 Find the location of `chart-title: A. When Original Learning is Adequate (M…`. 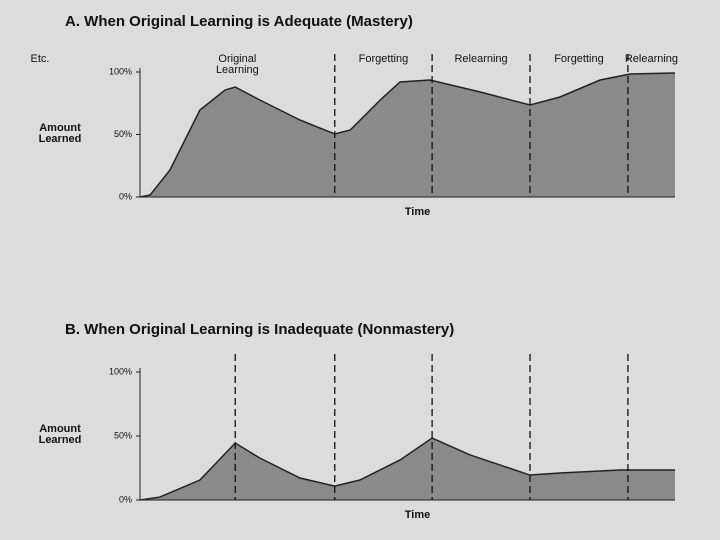

chart-title: A. When Original Learning is Adequate (M… is located at coordinates (239, 21).